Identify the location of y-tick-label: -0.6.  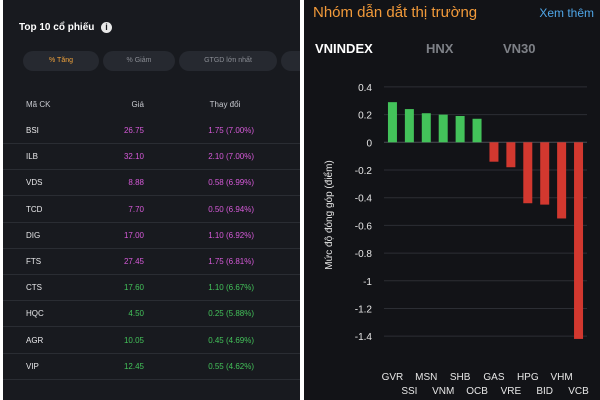
(364, 226).